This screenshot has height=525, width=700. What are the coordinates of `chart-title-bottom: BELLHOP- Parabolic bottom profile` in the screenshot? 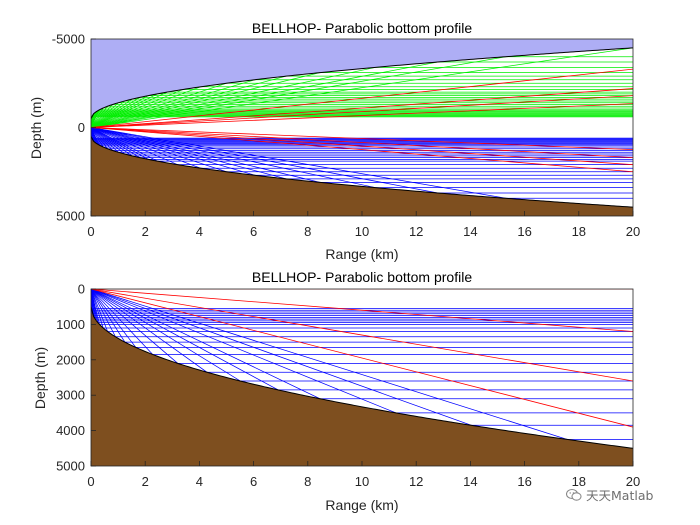 It's located at (362, 277).